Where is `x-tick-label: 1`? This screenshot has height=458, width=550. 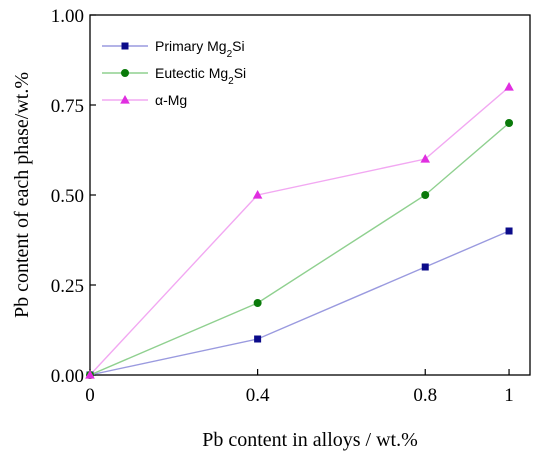 x-tick-label: 1 is located at coordinates (509, 395).